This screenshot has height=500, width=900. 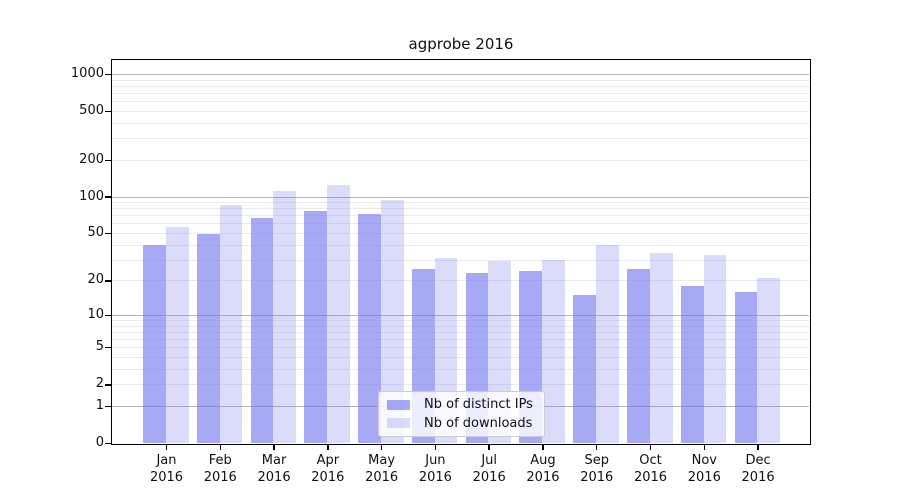 What do you see at coordinates (758, 469) in the screenshot?
I see `x-tick-label: Dec 2016` at bounding box center [758, 469].